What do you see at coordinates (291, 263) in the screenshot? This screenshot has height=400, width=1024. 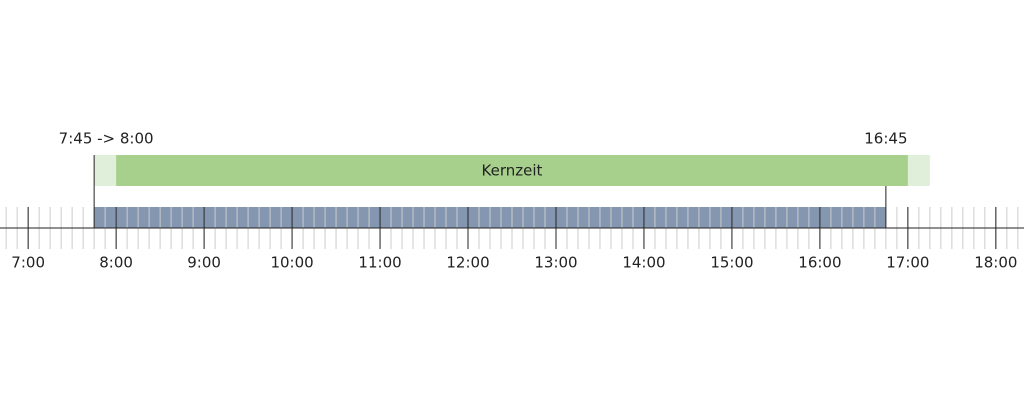 I see `hour-label: 10:00` at bounding box center [291, 263].